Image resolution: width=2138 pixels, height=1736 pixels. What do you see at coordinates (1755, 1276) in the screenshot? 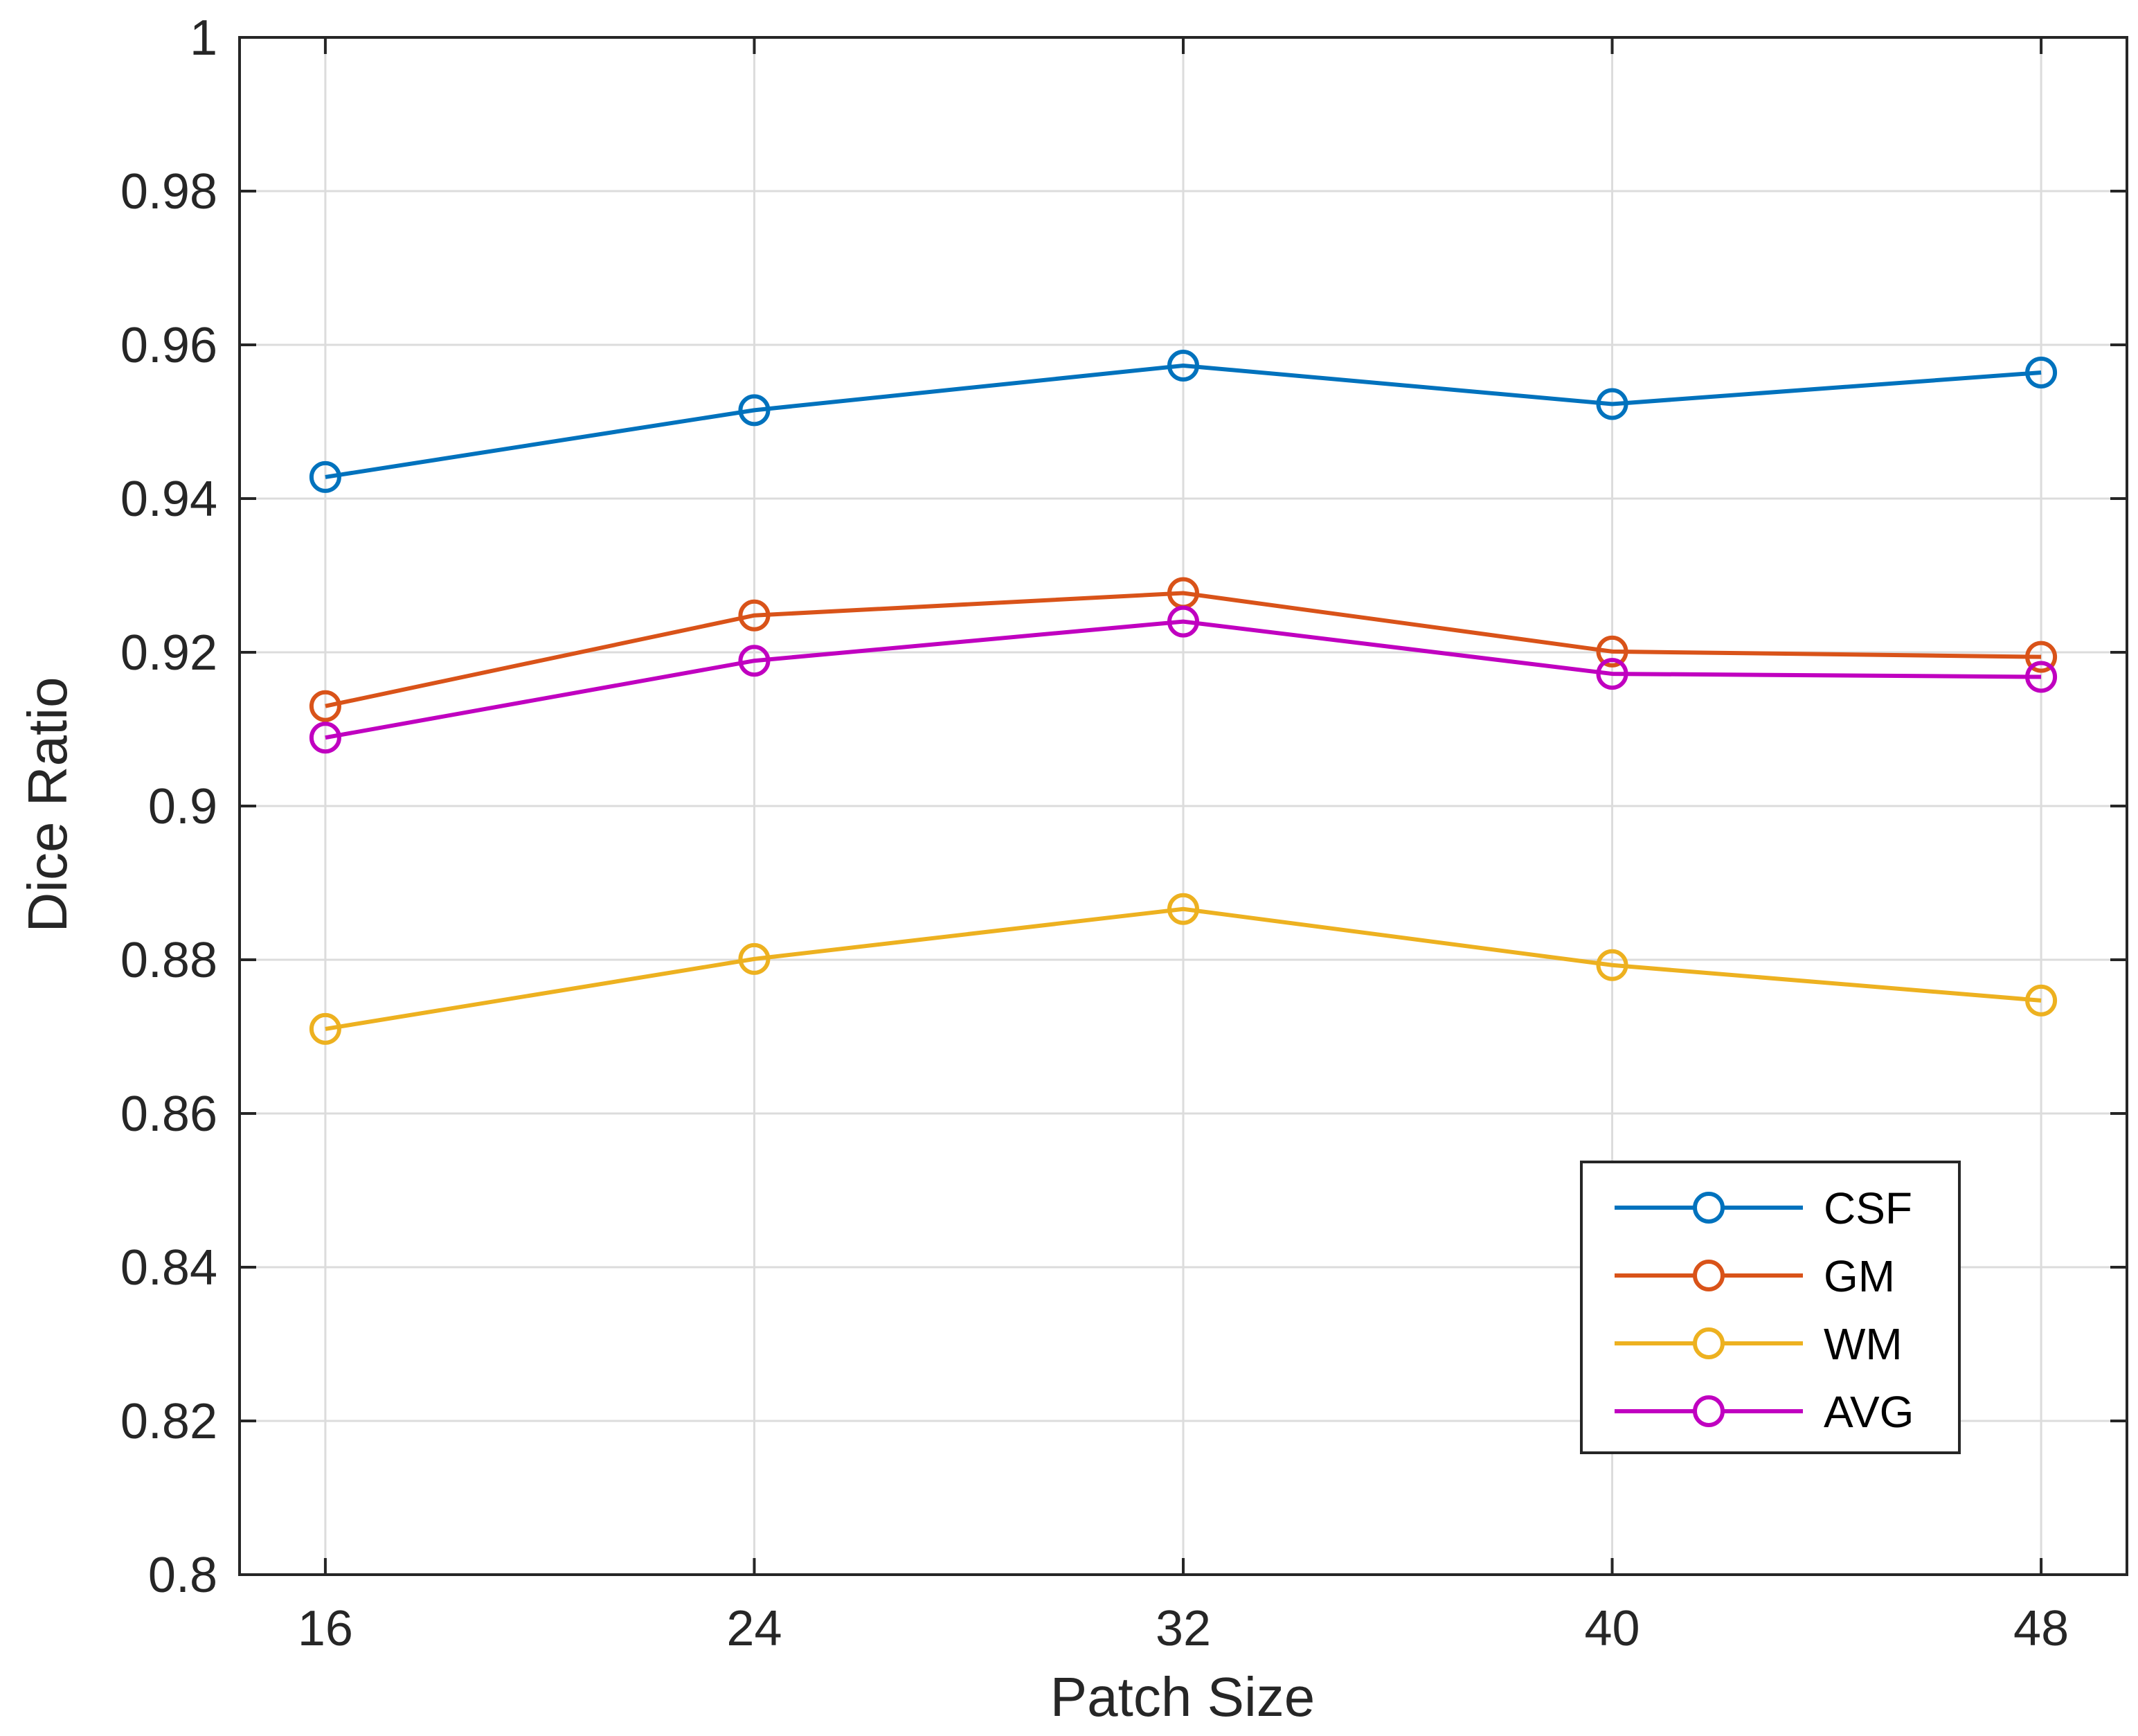
I see `legend-entry-gm: GM` at bounding box center [1755, 1276].